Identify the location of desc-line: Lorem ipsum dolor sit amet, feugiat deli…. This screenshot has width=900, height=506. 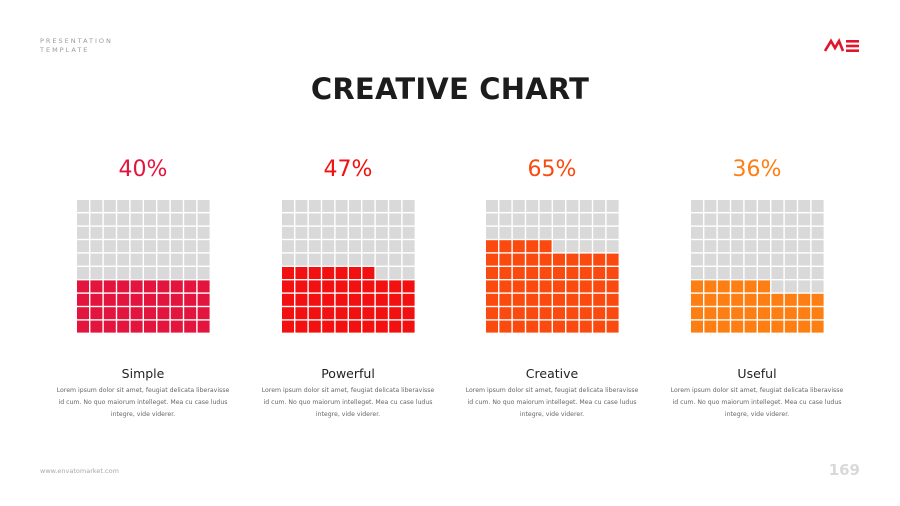
(552, 390).